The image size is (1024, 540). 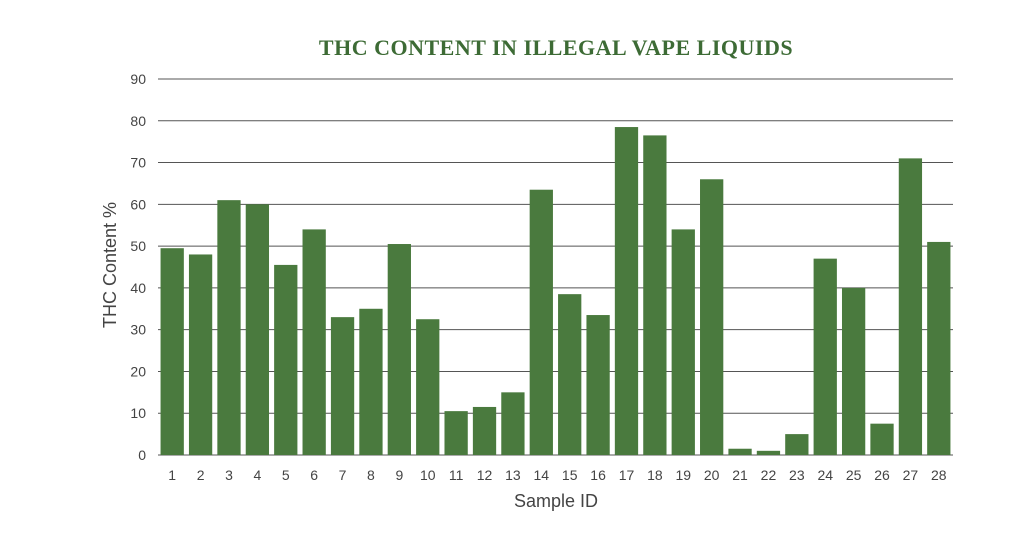 What do you see at coordinates (854, 475) in the screenshot?
I see `x-tick-label: 25` at bounding box center [854, 475].